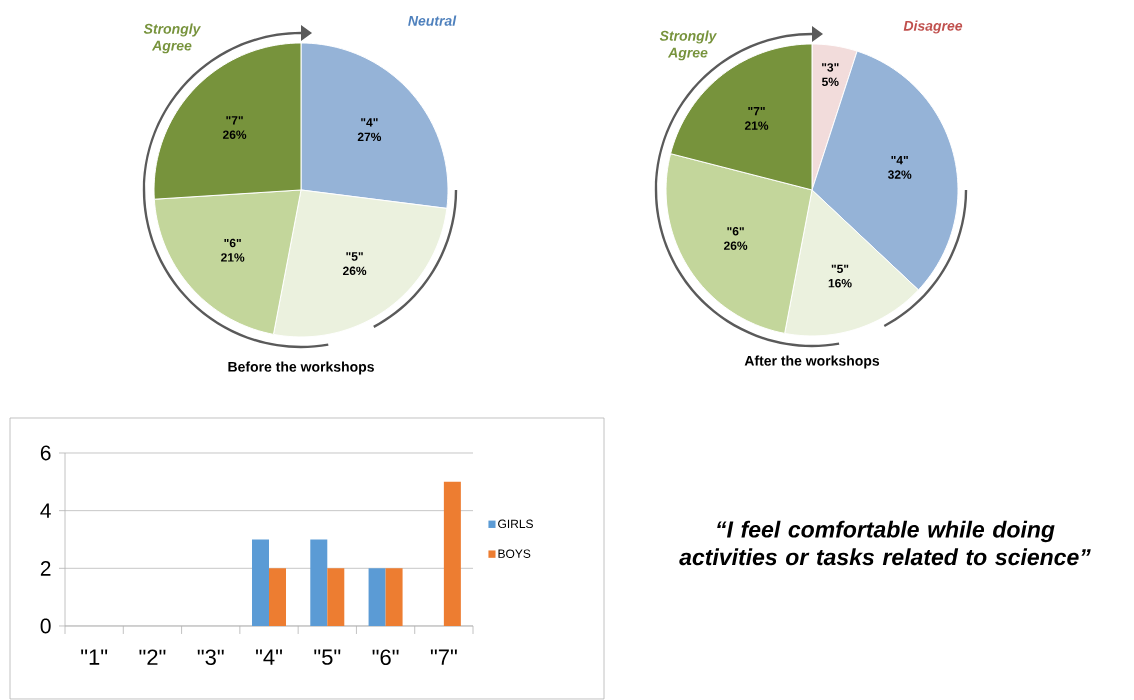 The height and width of the screenshot is (700, 1134). Describe the element at coordinates (432, 20) in the screenshot. I see `text: Neutral` at that location.